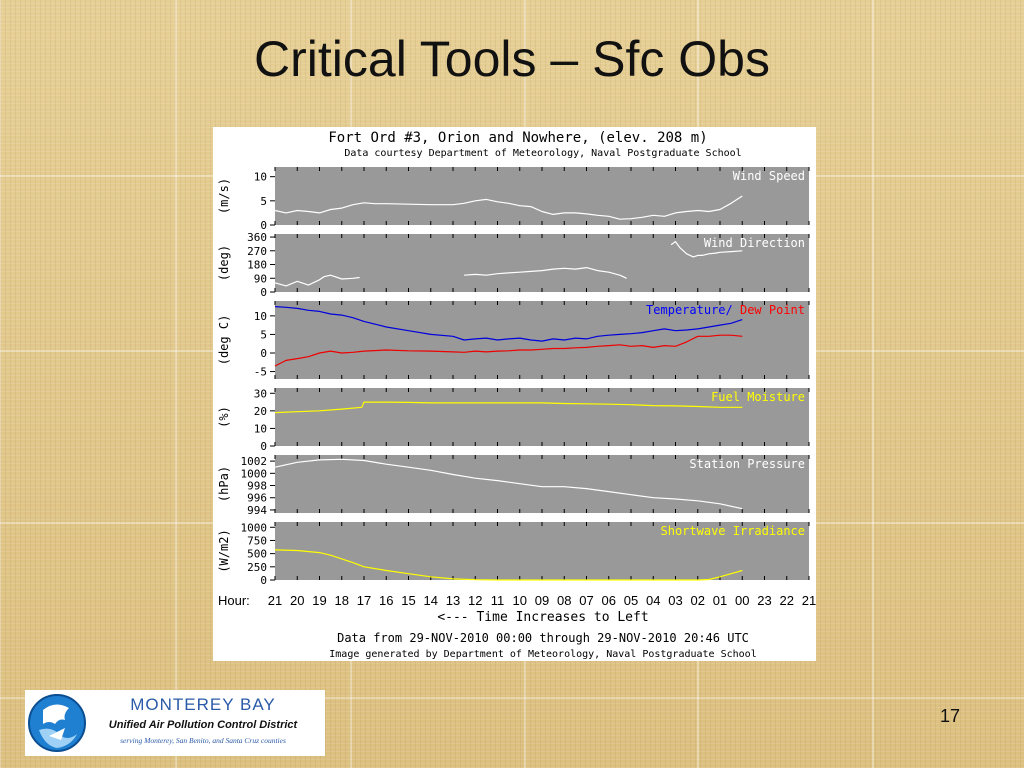 The width and height of the screenshot is (1024, 768). I want to click on x-tick-label: 11, so click(498, 600).